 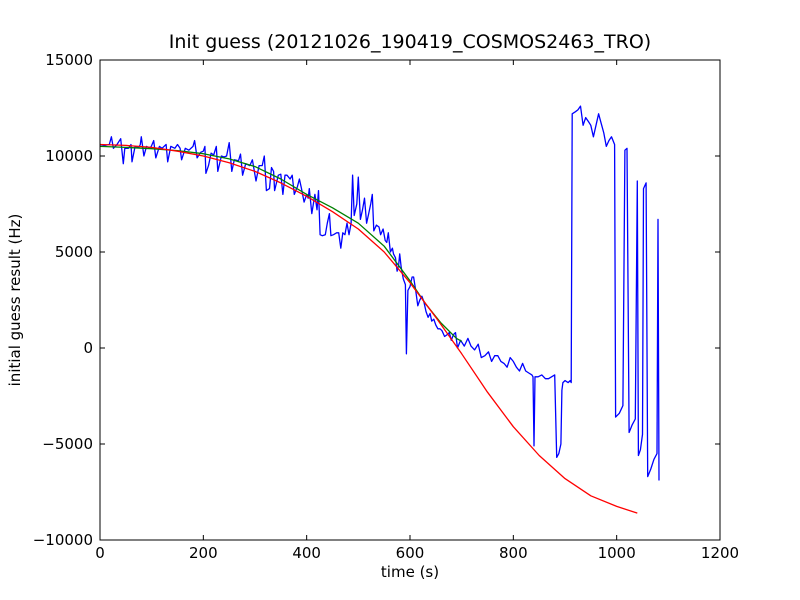 What do you see at coordinates (410, 553) in the screenshot?
I see `x-tick-label: 600` at bounding box center [410, 553].